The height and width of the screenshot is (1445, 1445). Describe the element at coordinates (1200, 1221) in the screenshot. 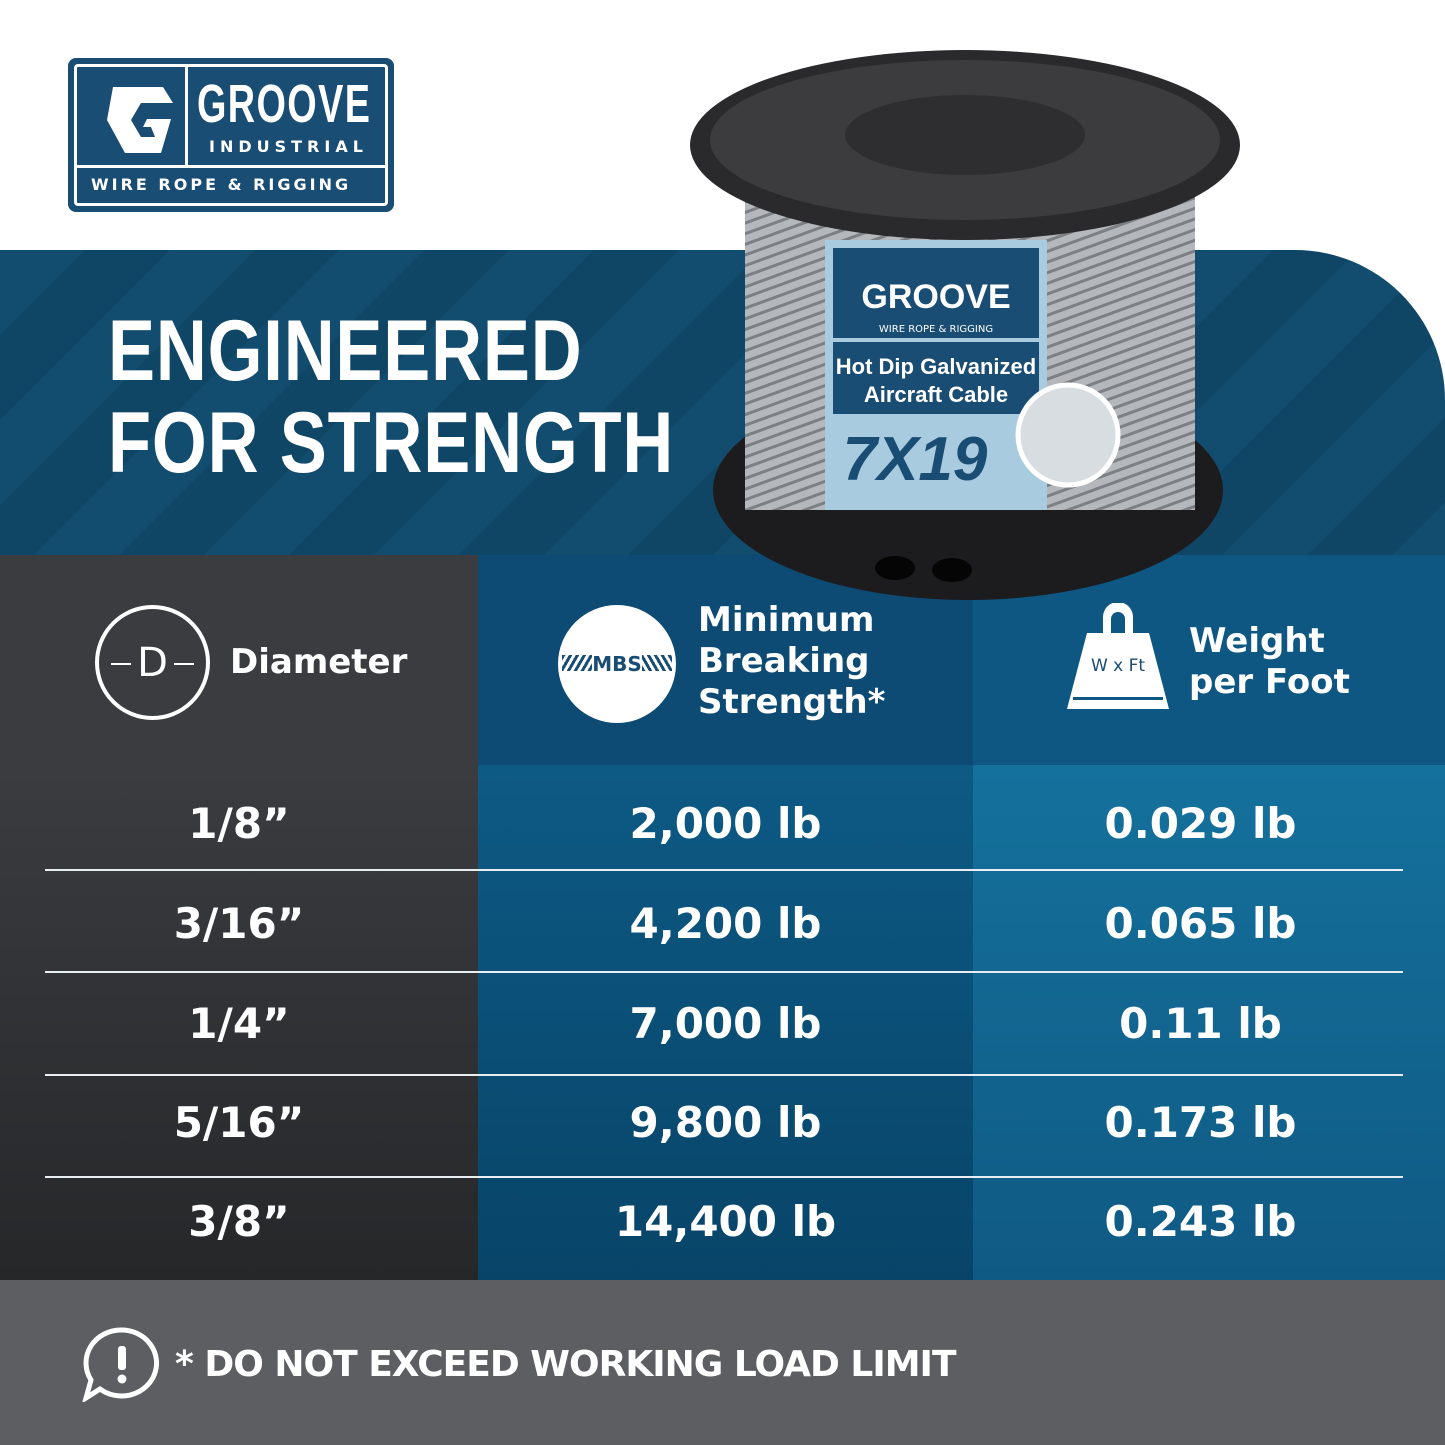

I see `cell-weight: 0.243 lb` at that location.